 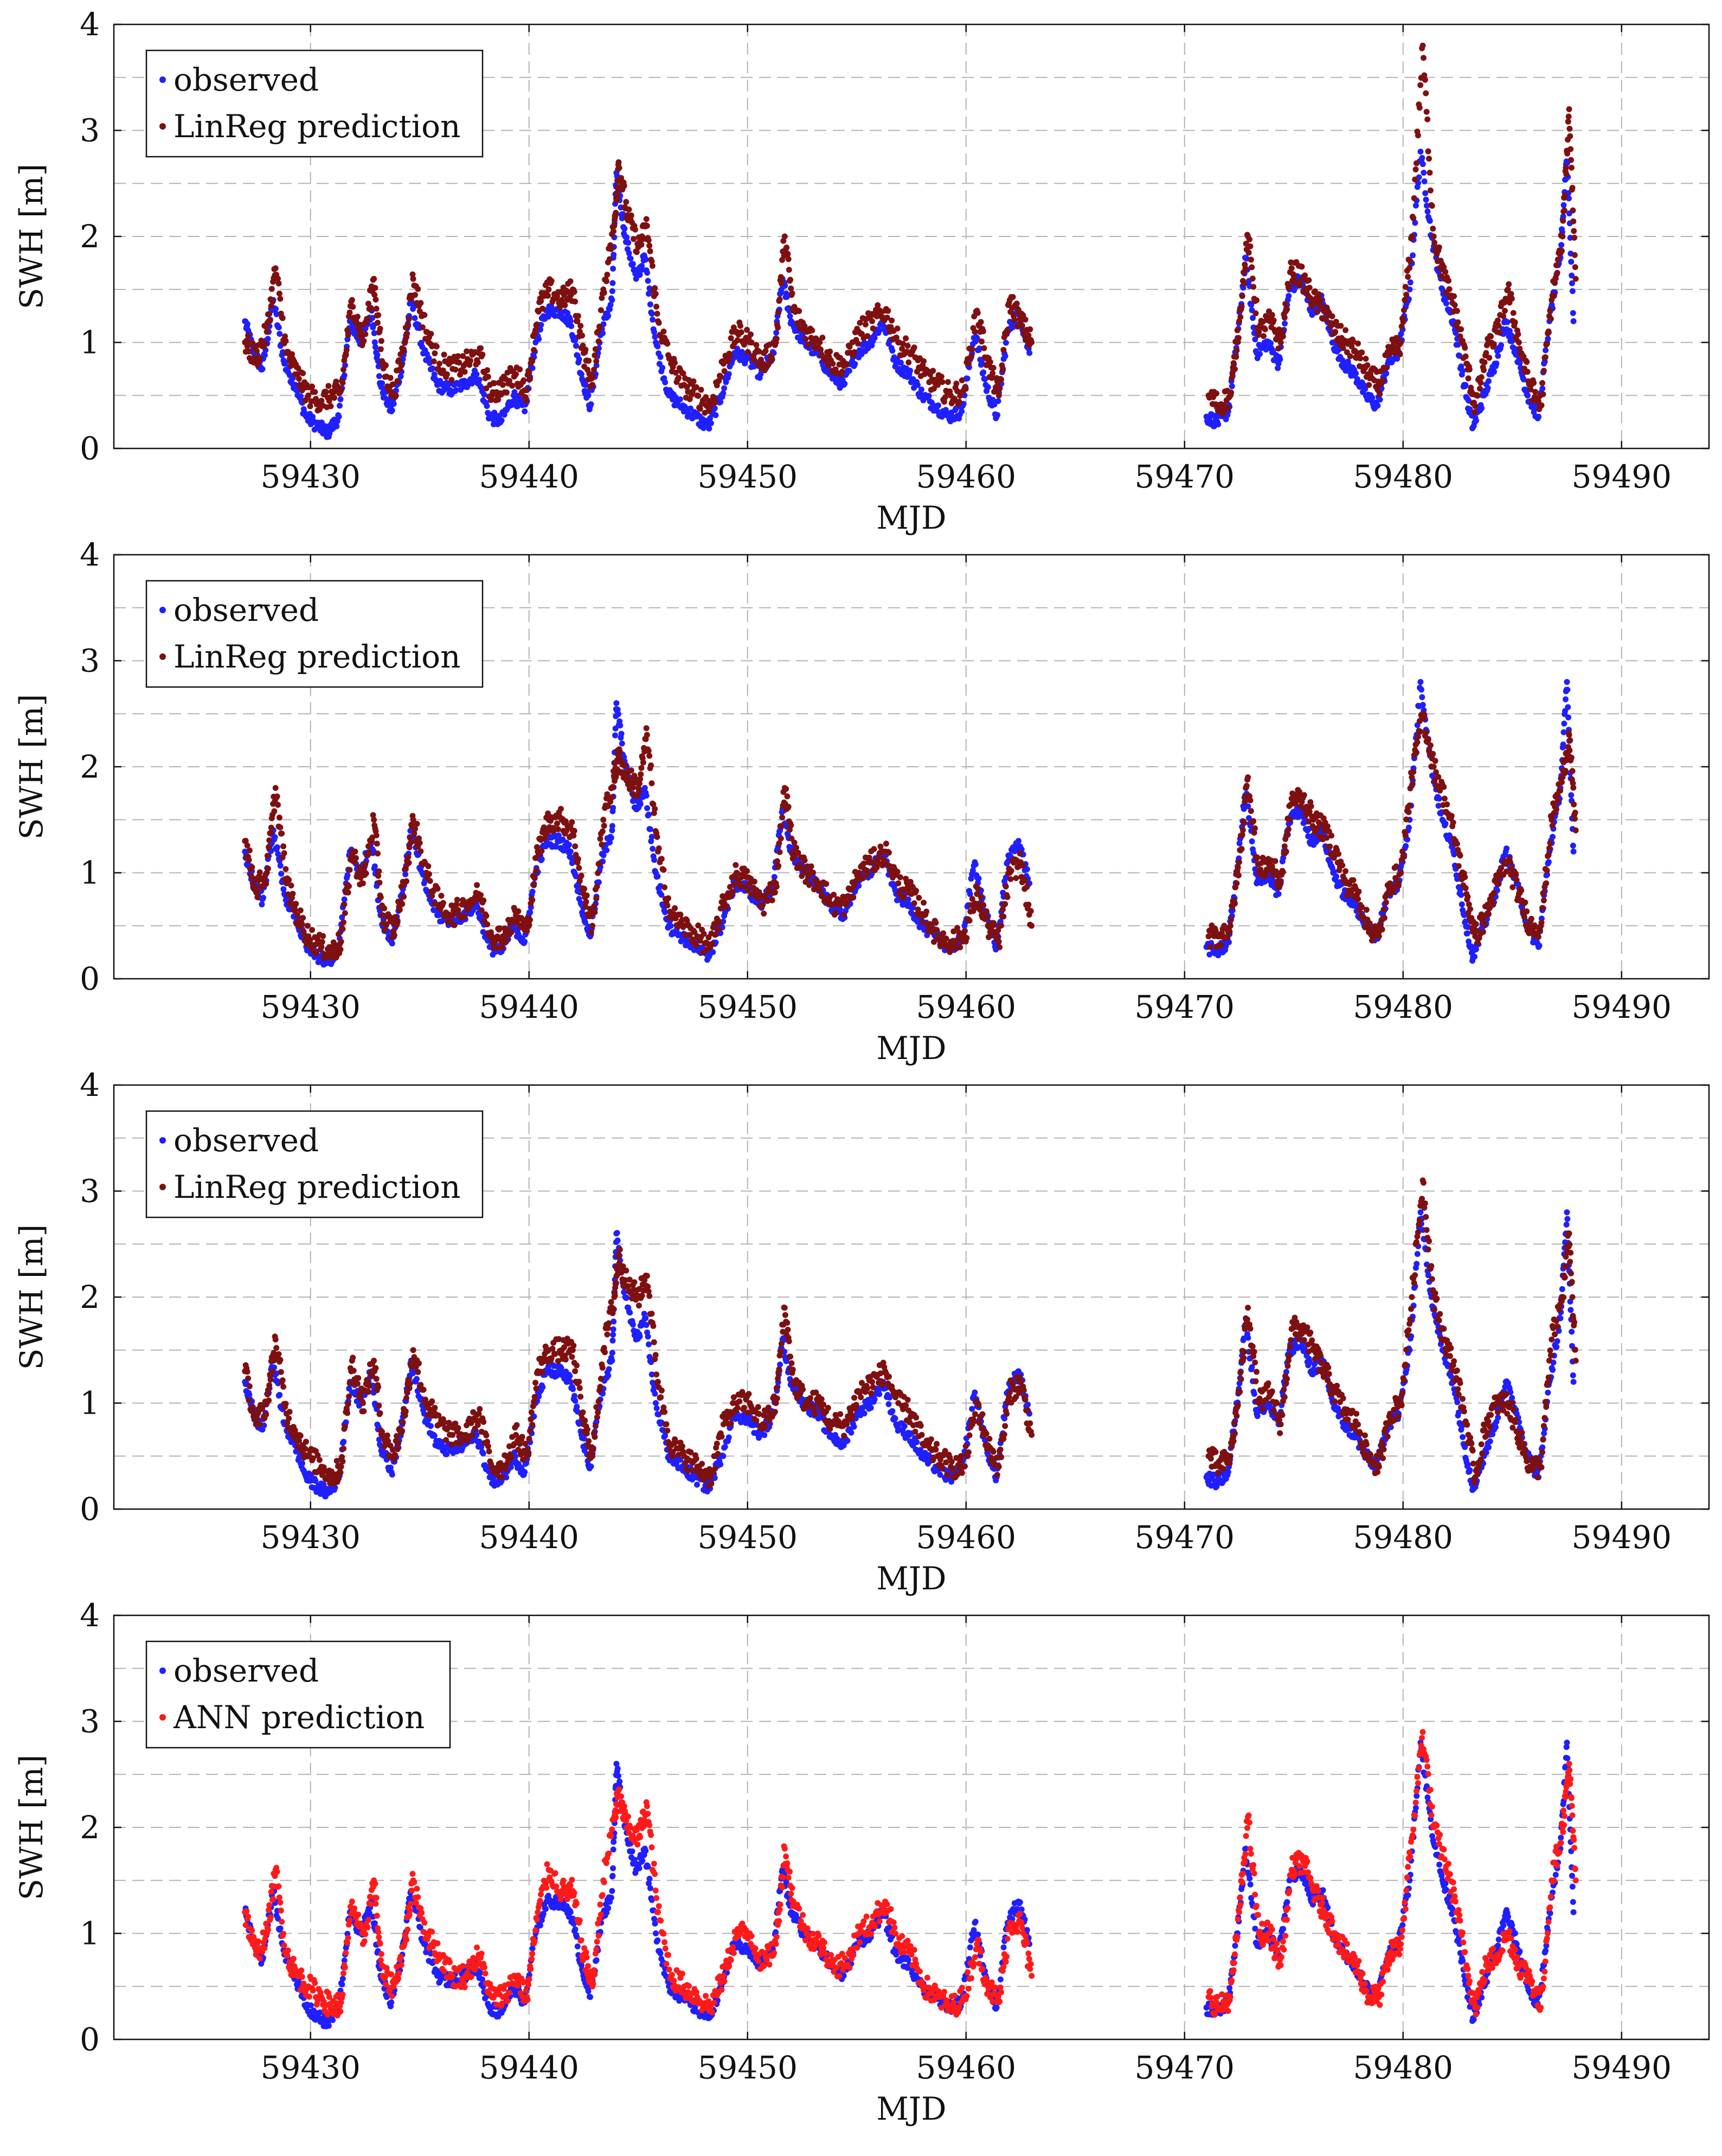 What do you see at coordinates (90, 343) in the screenshot?
I see `y-tick-label: 1` at bounding box center [90, 343].